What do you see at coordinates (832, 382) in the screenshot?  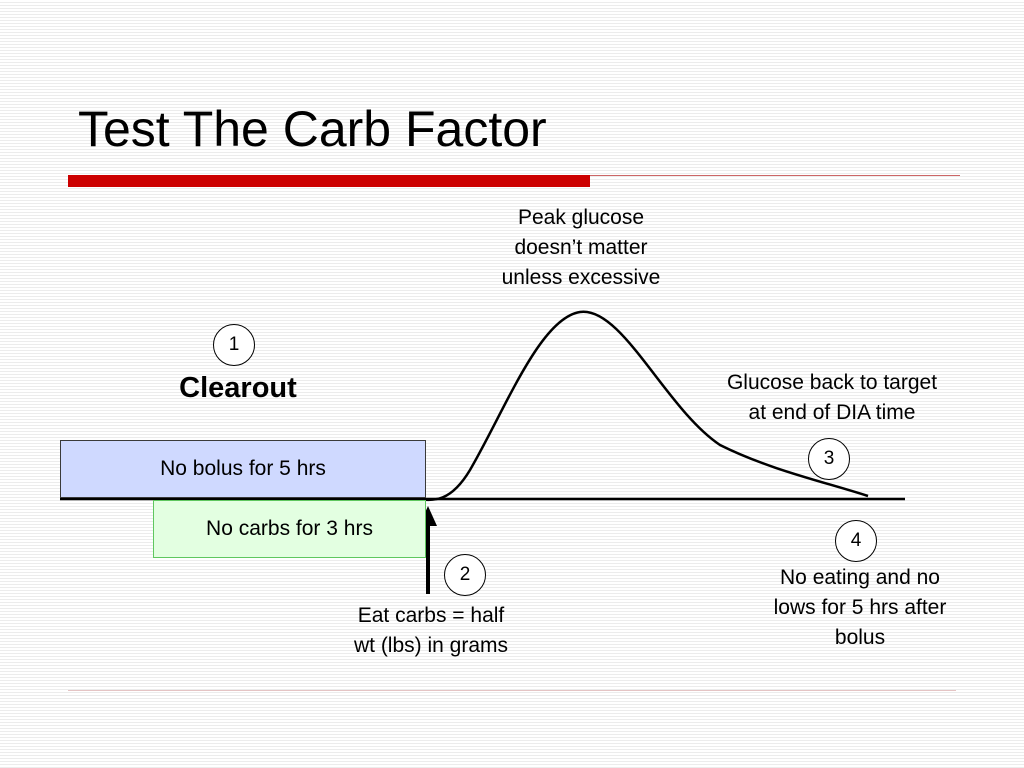 I see `step-3-note-line: Glucose back to target` at bounding box center [832, 382].